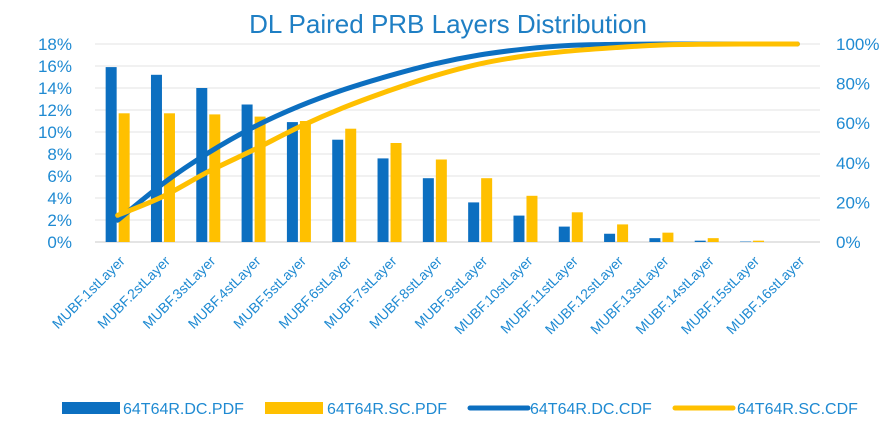 The width and height of the screenshot is (890, 430). What do you see at coordinates (853, 123) in the screenshot?
I see `right-tick-label: 60%` at bounding box center [853, 123].